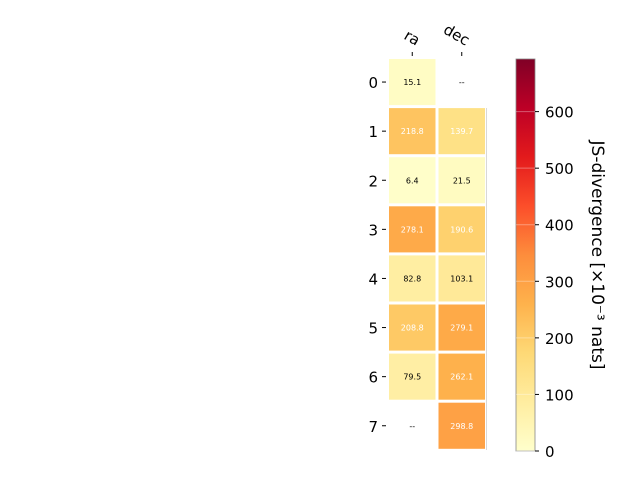  Describe the element at coordinates (412, 37) in the screenshot. I see `column-tick-label: ra` at that location.